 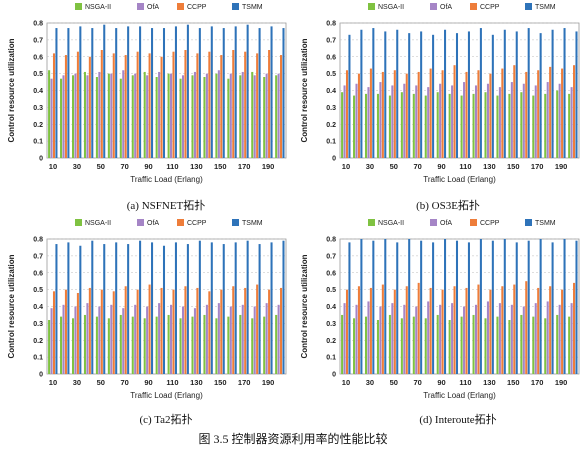 I want to click on x-tick-label: 130, so click(x=489, y=166).